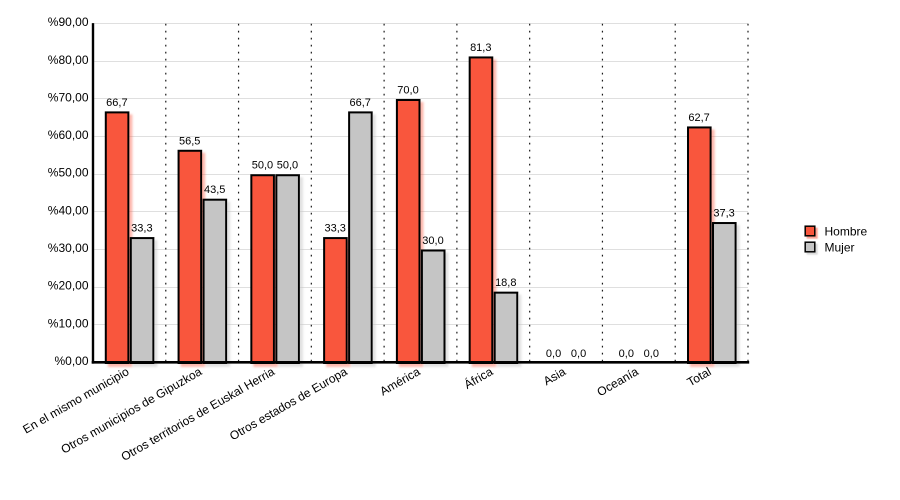  Describe the element at coordinates (68, 173) in the screenshot. I see `svg-text: %50,00` at that location.